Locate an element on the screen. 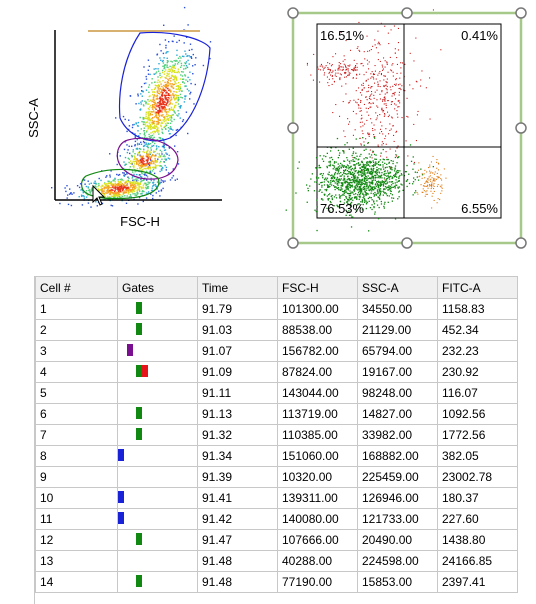 This screenshot has height=604, width=536. time-cell: 91.79 is located at coordinates (237, 309).